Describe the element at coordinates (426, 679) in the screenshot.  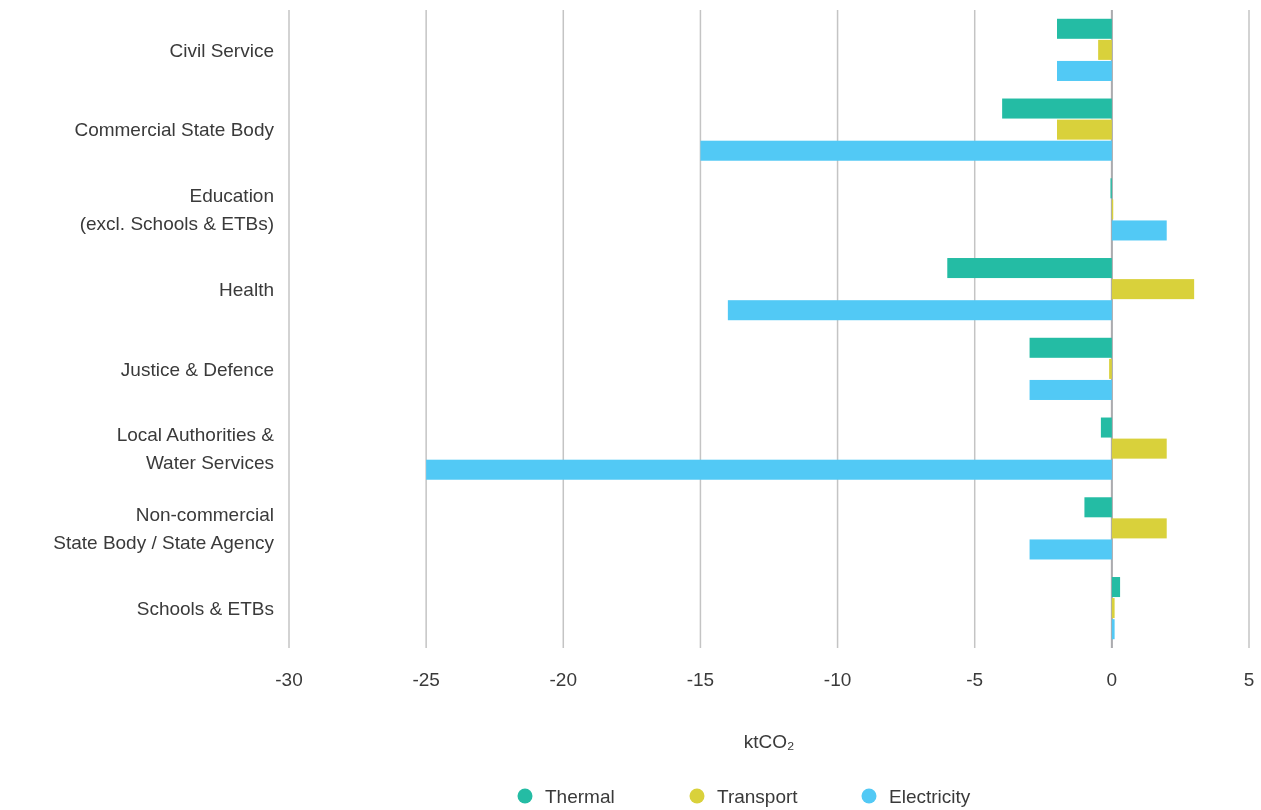
I see `x-tick-label: -25` at that location.